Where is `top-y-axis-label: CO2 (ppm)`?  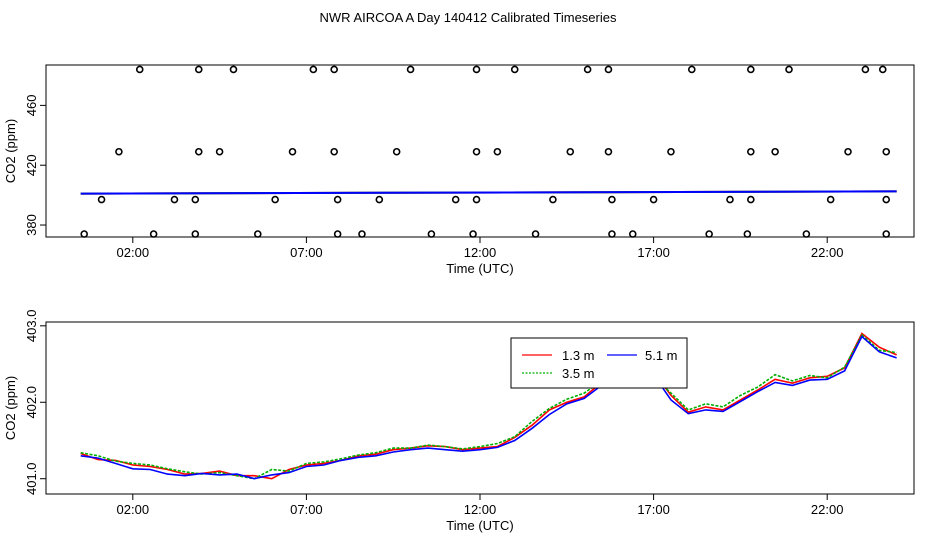
top-y-axis-label: CO2 (ppm) is located at coordinates (10, 151).